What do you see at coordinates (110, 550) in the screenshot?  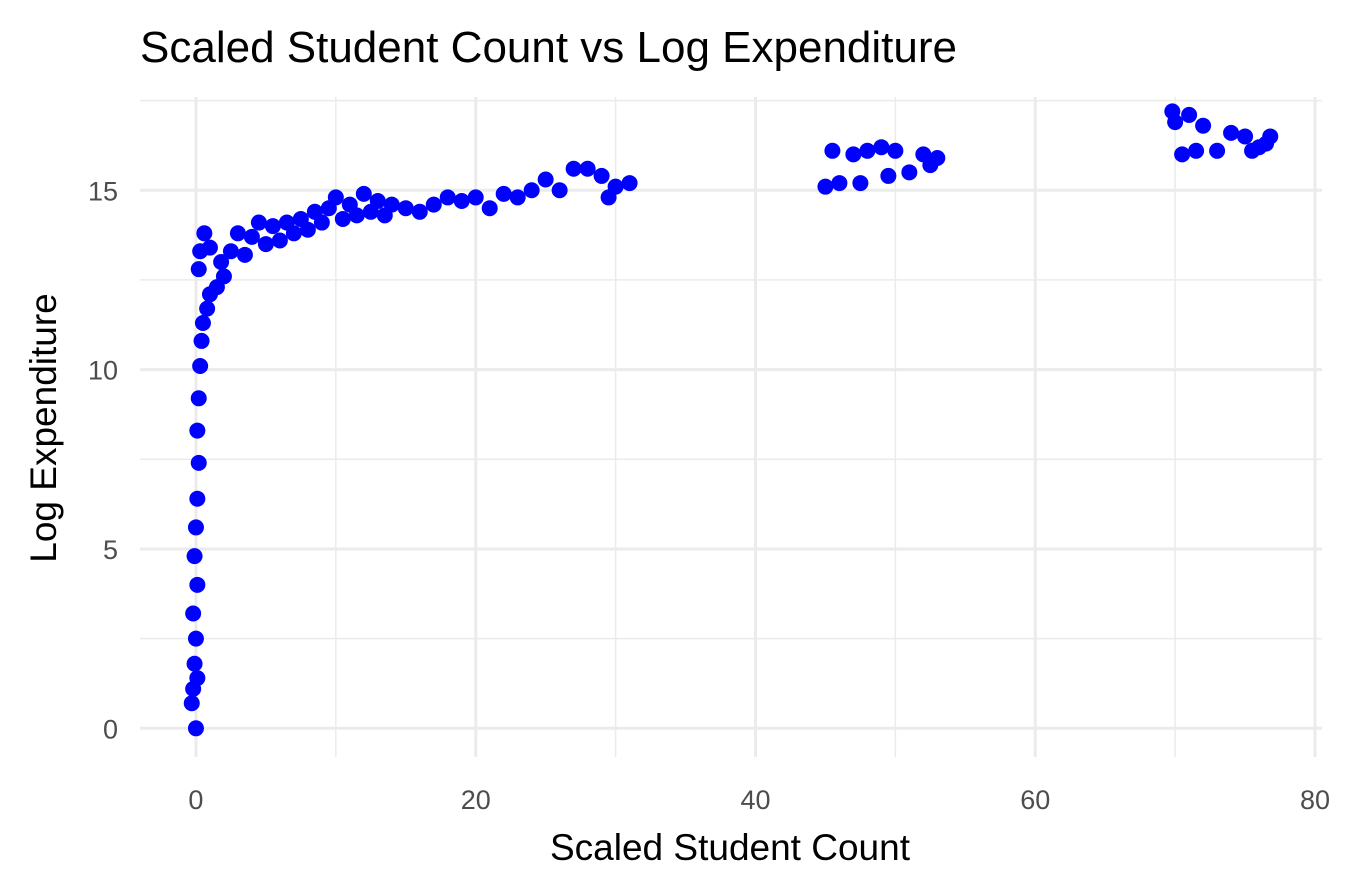 I see `y-tick-label: 5` at bounding box center [110, 550].